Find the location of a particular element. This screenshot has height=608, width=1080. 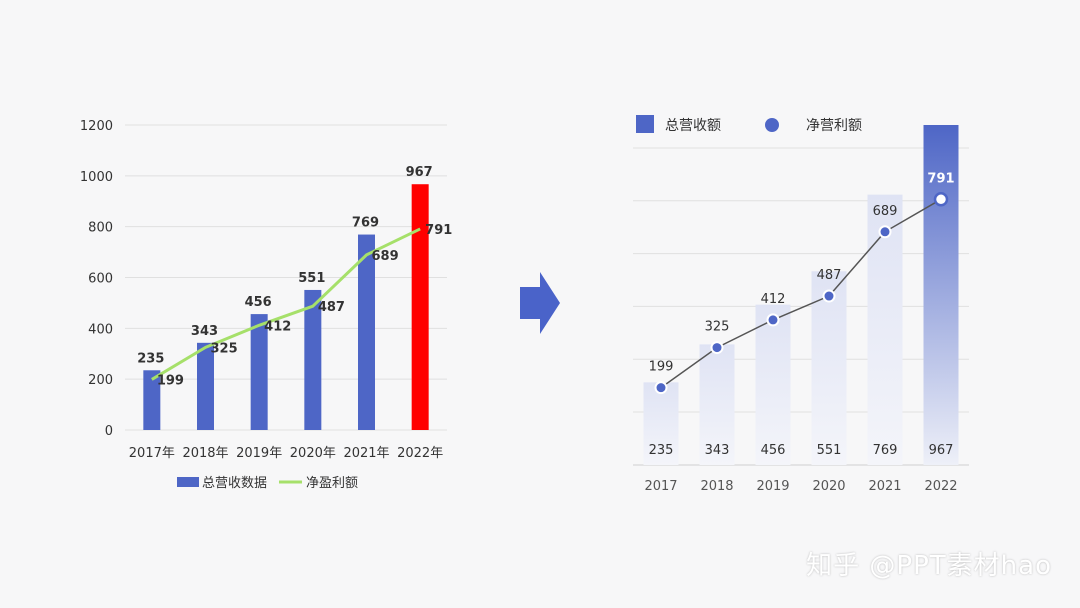

x-tick-label: 2022 is located at coordinates (940, 486).